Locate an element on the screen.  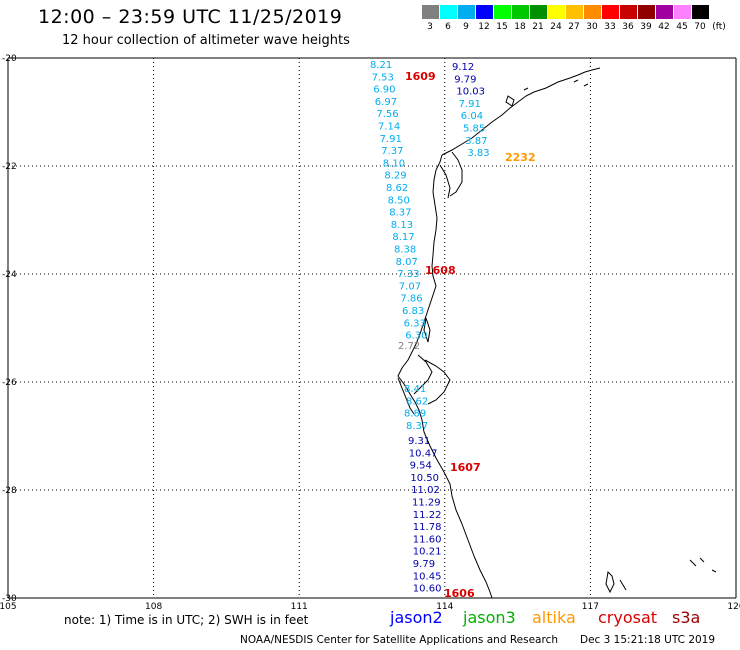
wave-height-label: 8.10 is located at coordinates (394, 163).